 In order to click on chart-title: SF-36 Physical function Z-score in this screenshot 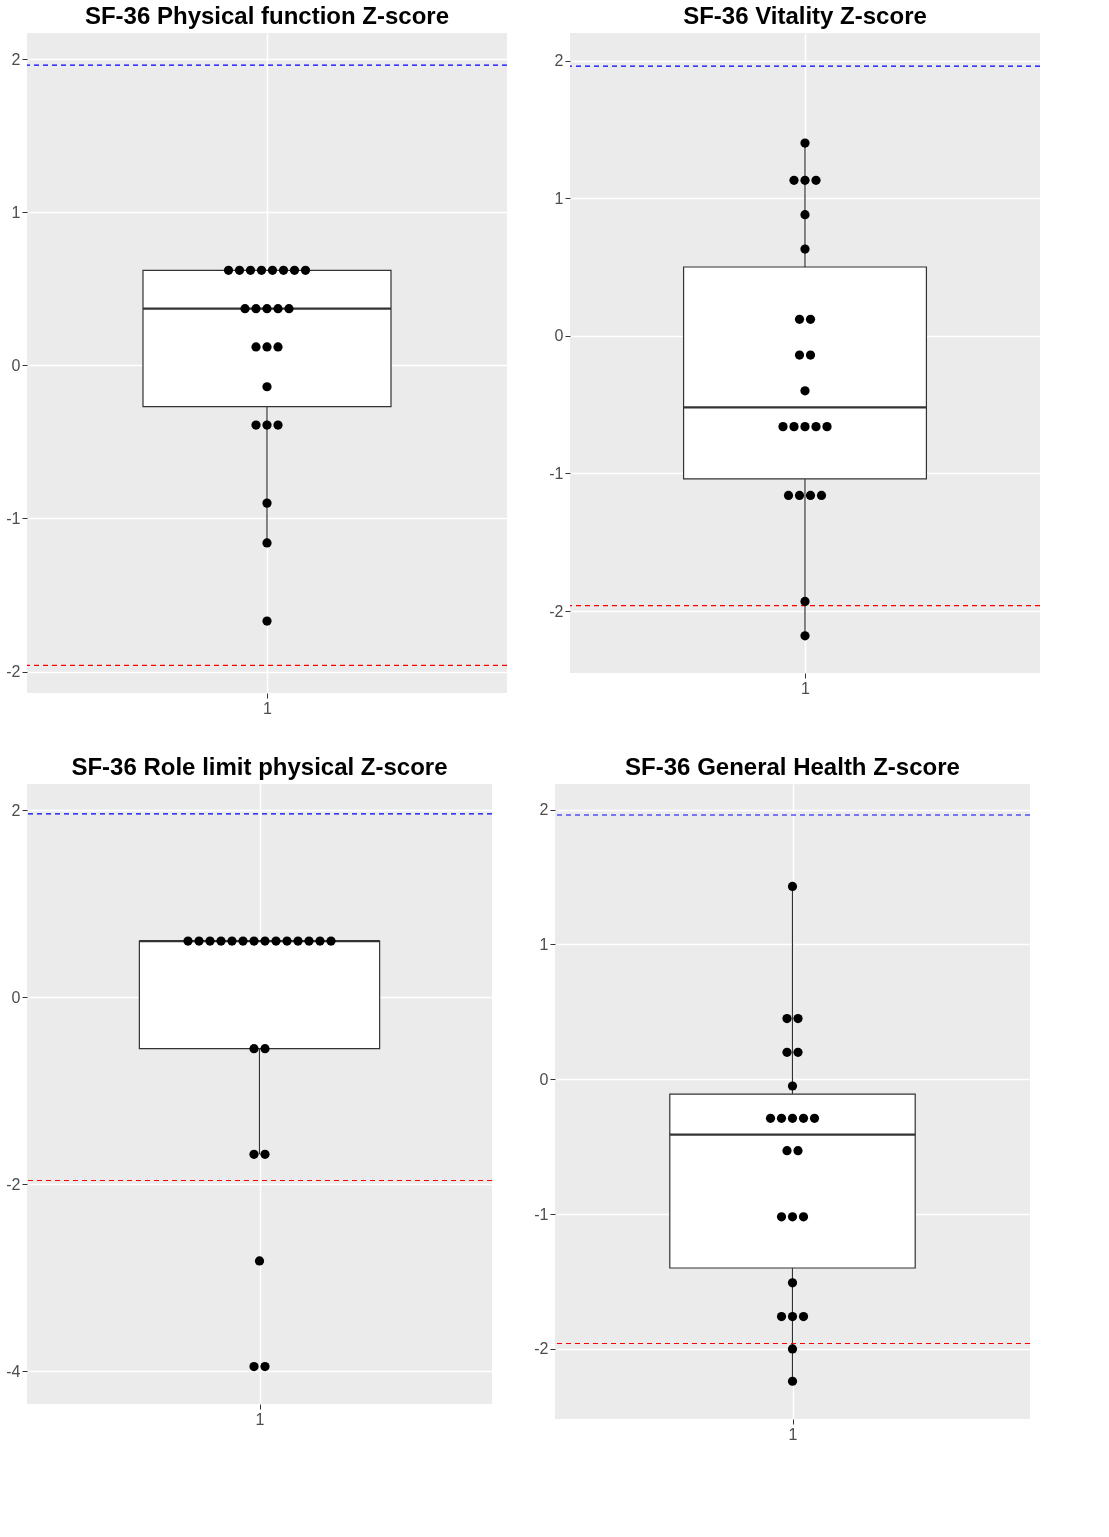, I will do `click(267, 15)`.